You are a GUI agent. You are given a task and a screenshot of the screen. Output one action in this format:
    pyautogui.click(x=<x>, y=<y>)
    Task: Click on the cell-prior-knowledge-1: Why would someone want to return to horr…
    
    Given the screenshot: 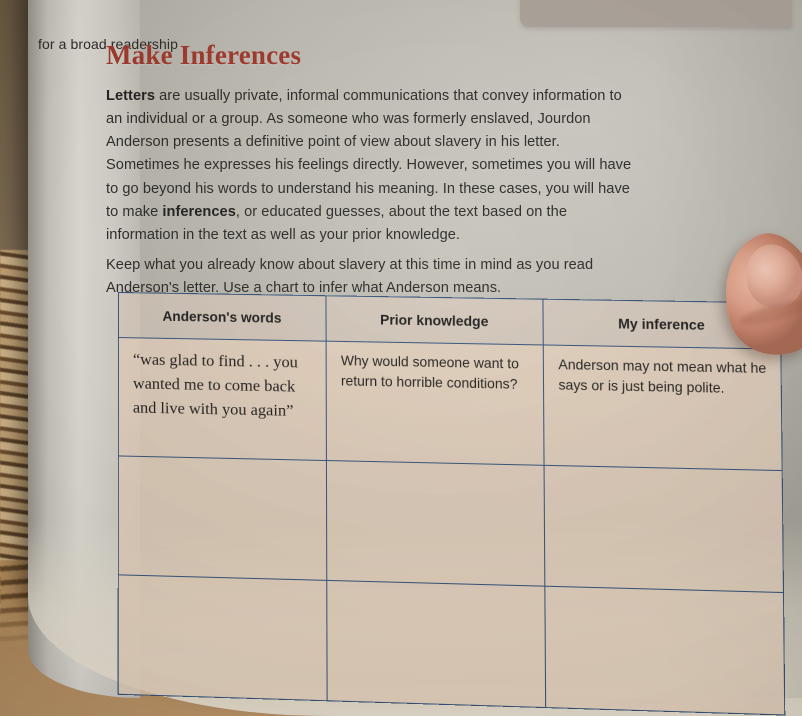 What is the action you would take?
    pyautogui.click(x=435, y=403)
    